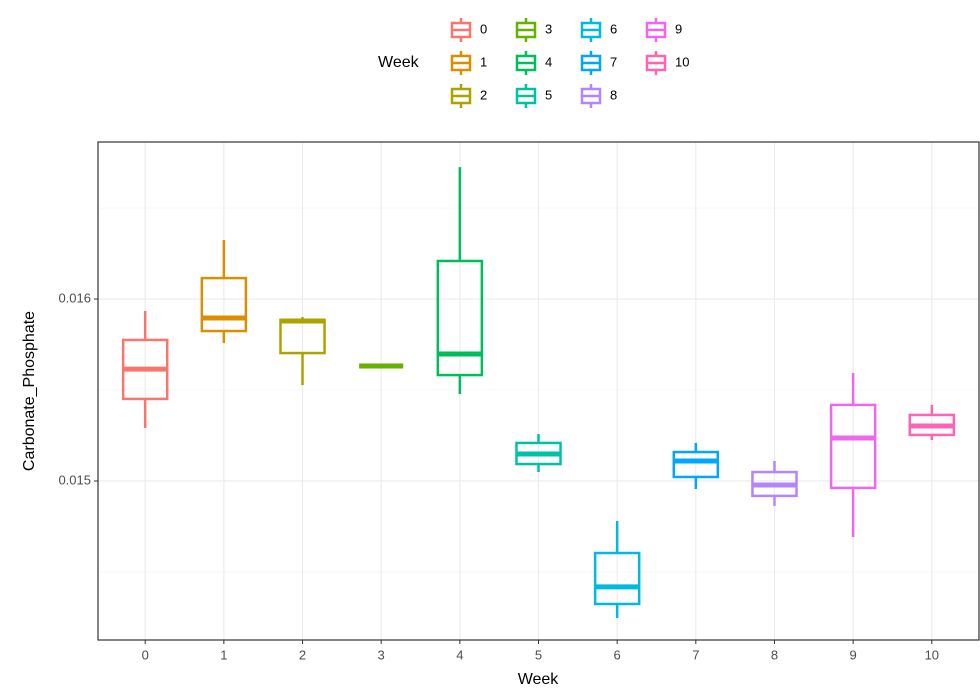  What do you see at coordinates (932, 654) in the screenshot?
I see `x-tick-label: 10` at bounding box center [932, 654].